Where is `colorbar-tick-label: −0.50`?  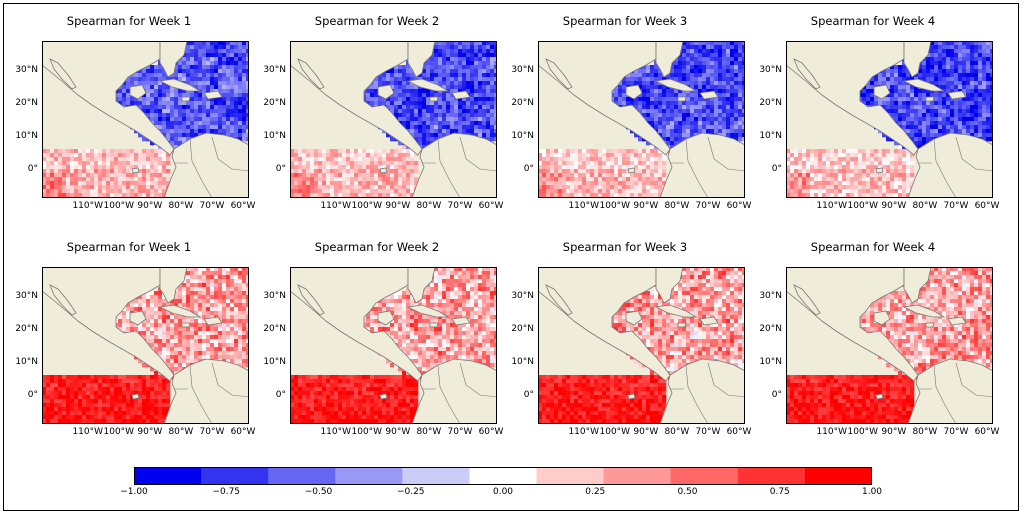 colorbar-tick-label: −0.50 is located at coordinates (318, 492).